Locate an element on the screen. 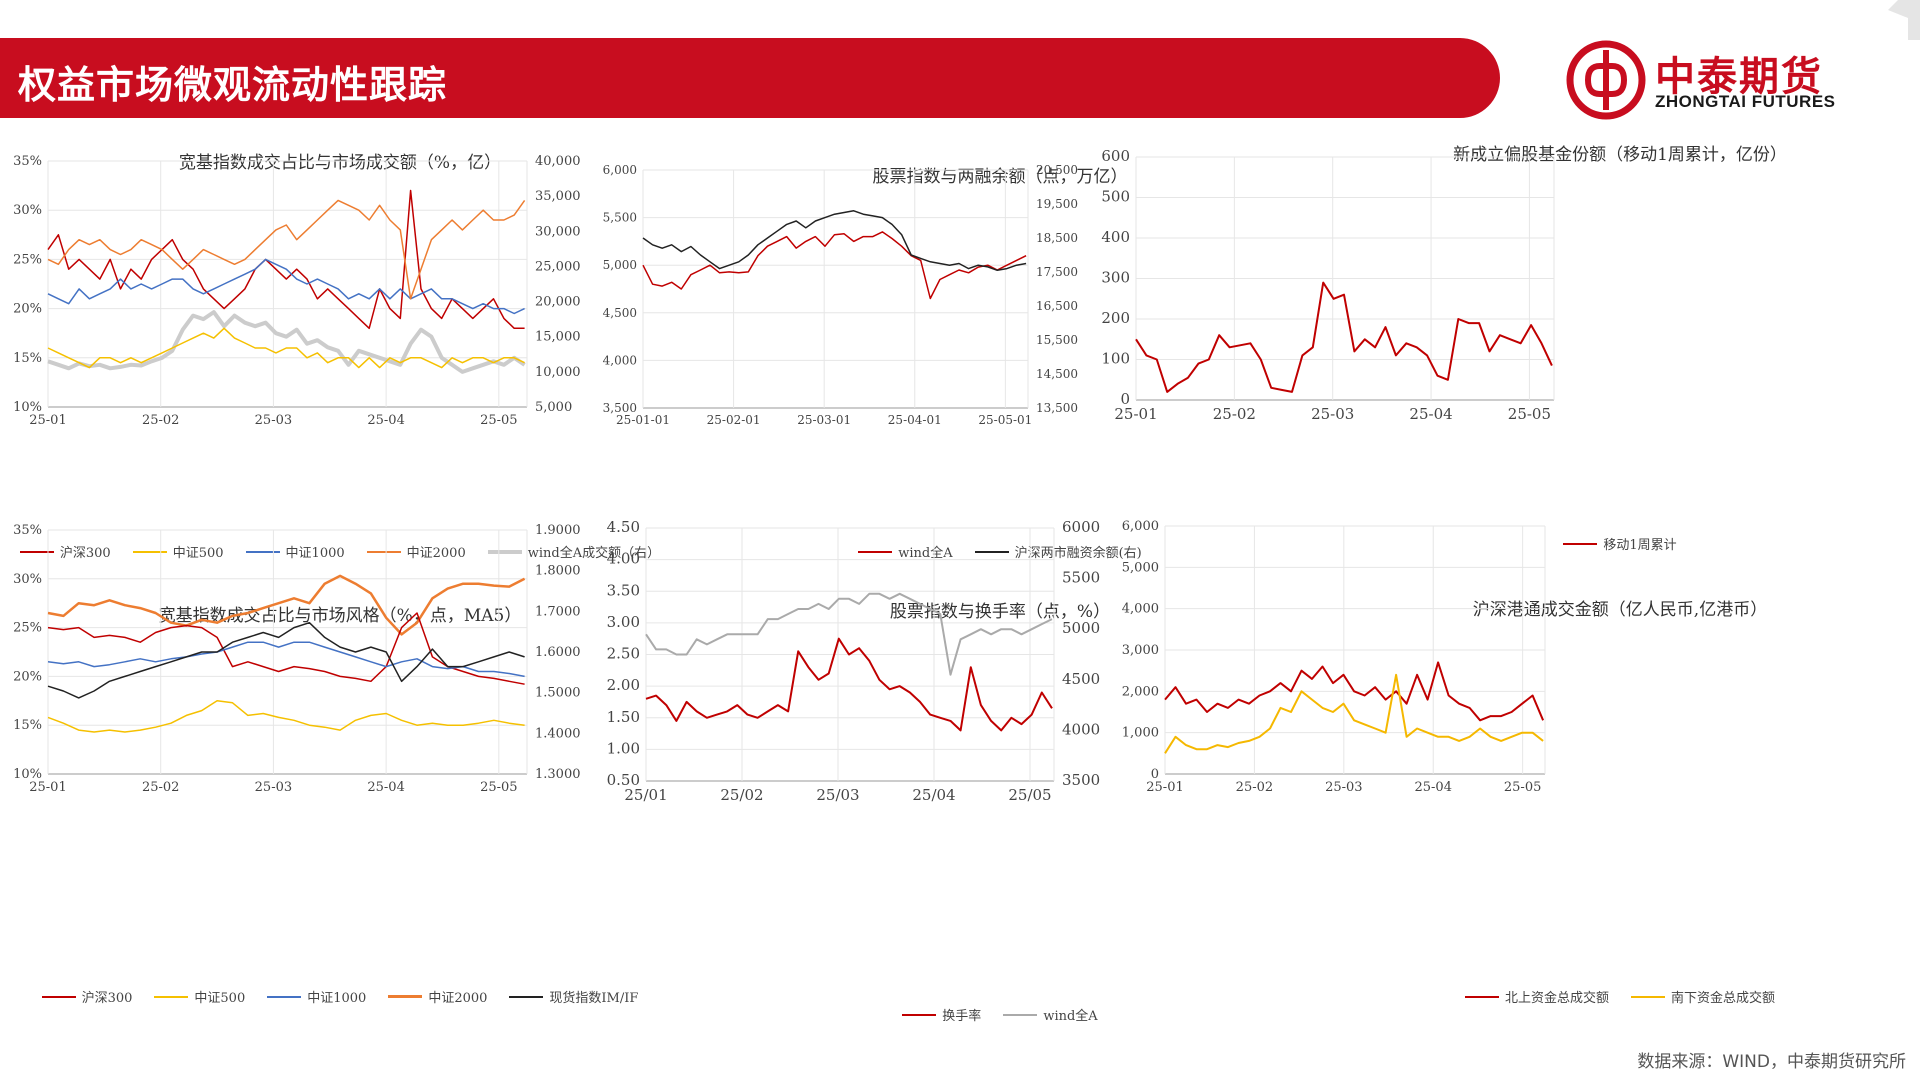  y-tick-label: 20% is located at coordinates (27, 309).